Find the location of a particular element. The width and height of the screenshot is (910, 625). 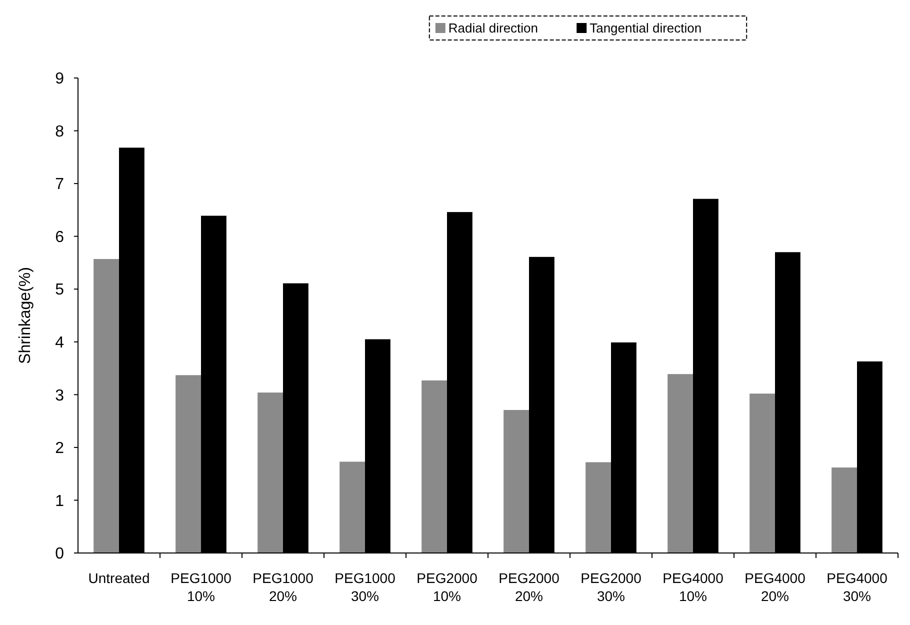

x-tick-label: PEG4000 30% is located at coordinates (857, 587).